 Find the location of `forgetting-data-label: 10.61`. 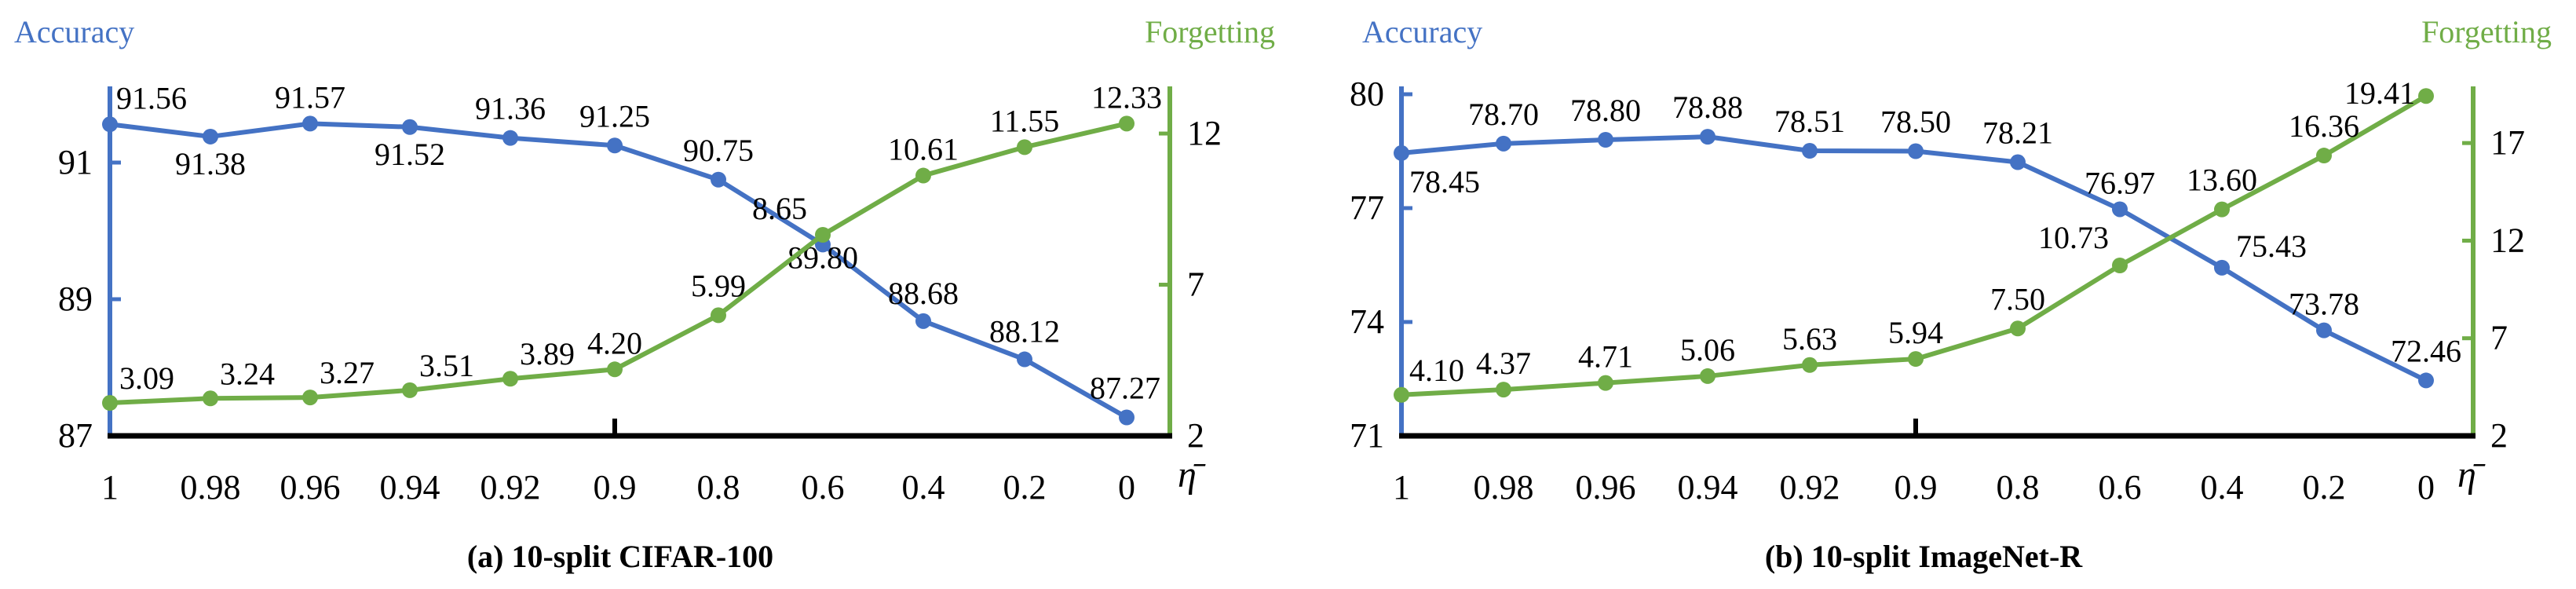

forgetting-data-label: 10.61 is located at coordinates (924, 149).